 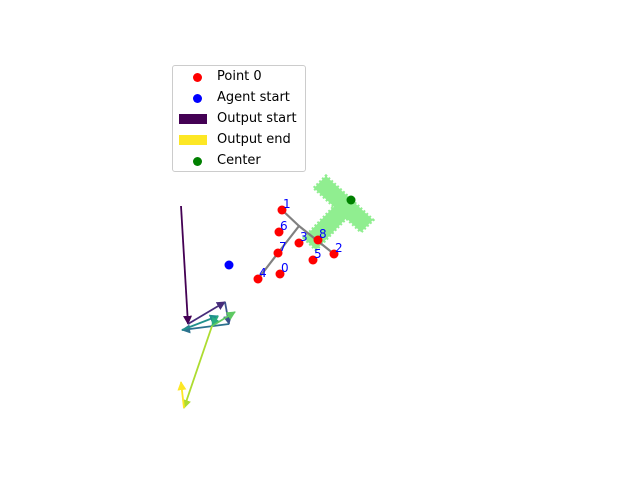 I want to click on legend-patch-output-start, so click(x=193, y=119).